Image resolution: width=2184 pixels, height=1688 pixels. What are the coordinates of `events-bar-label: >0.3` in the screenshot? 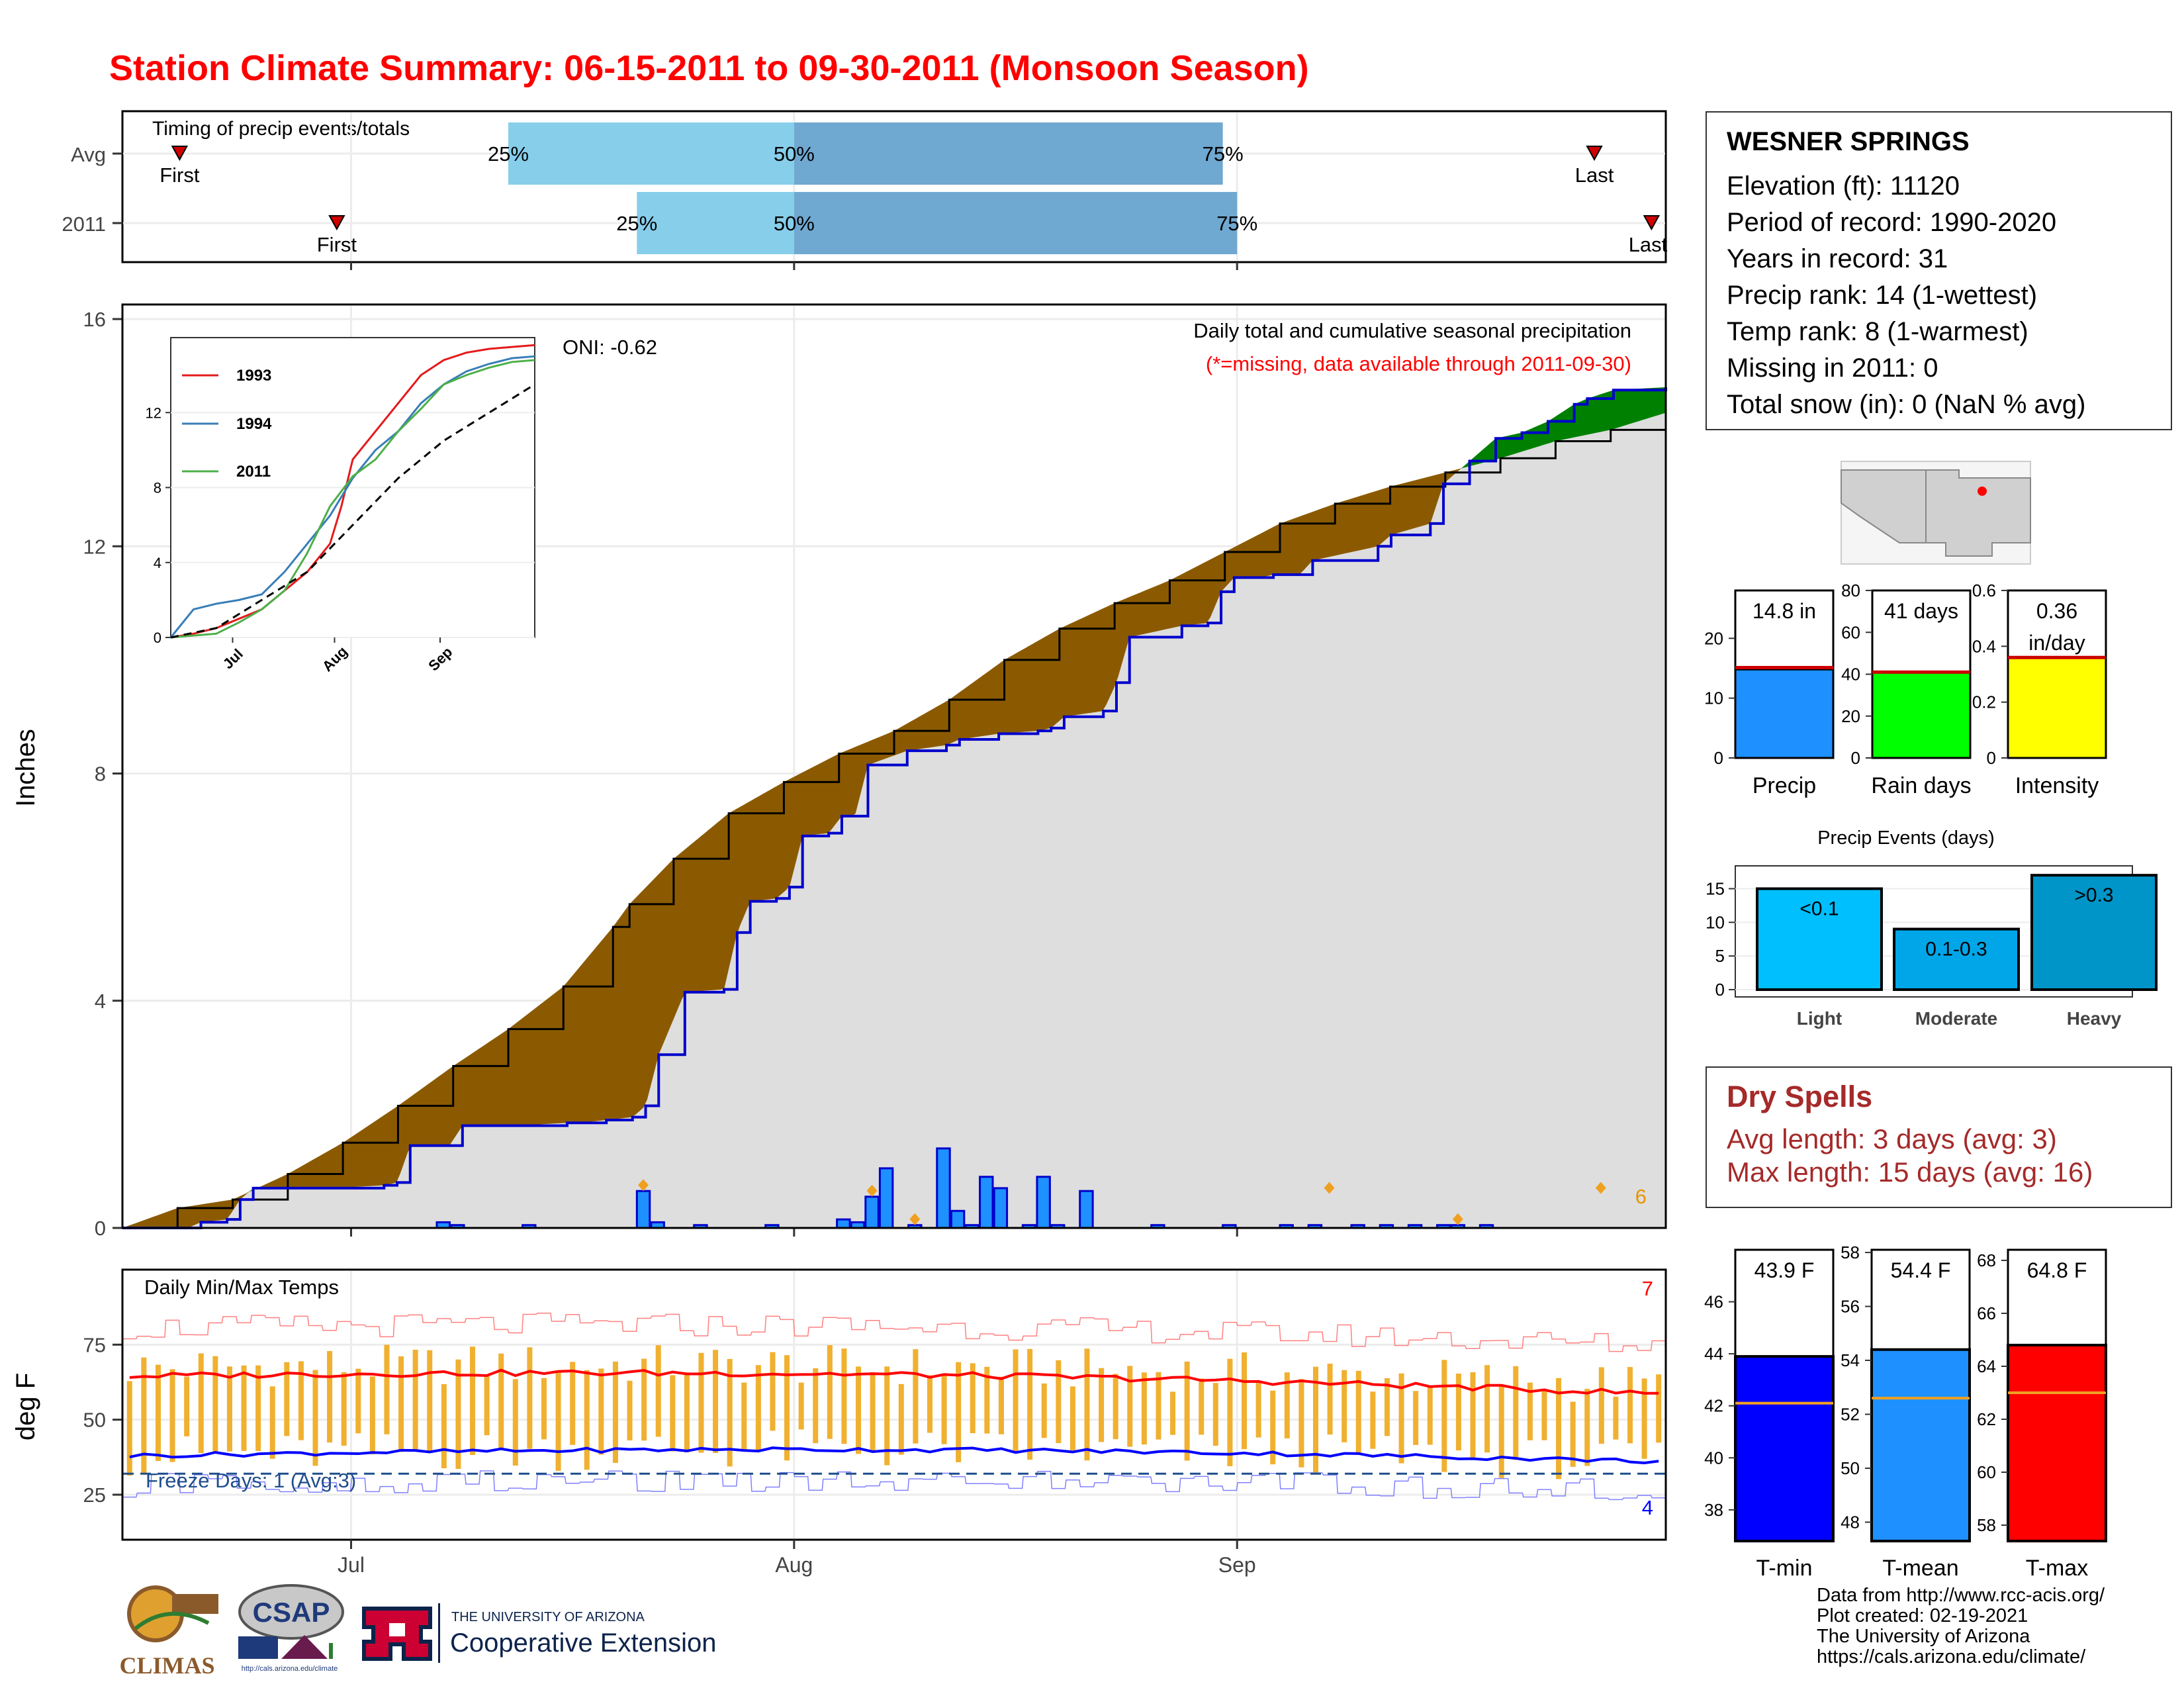 It's located at (2093, 895).